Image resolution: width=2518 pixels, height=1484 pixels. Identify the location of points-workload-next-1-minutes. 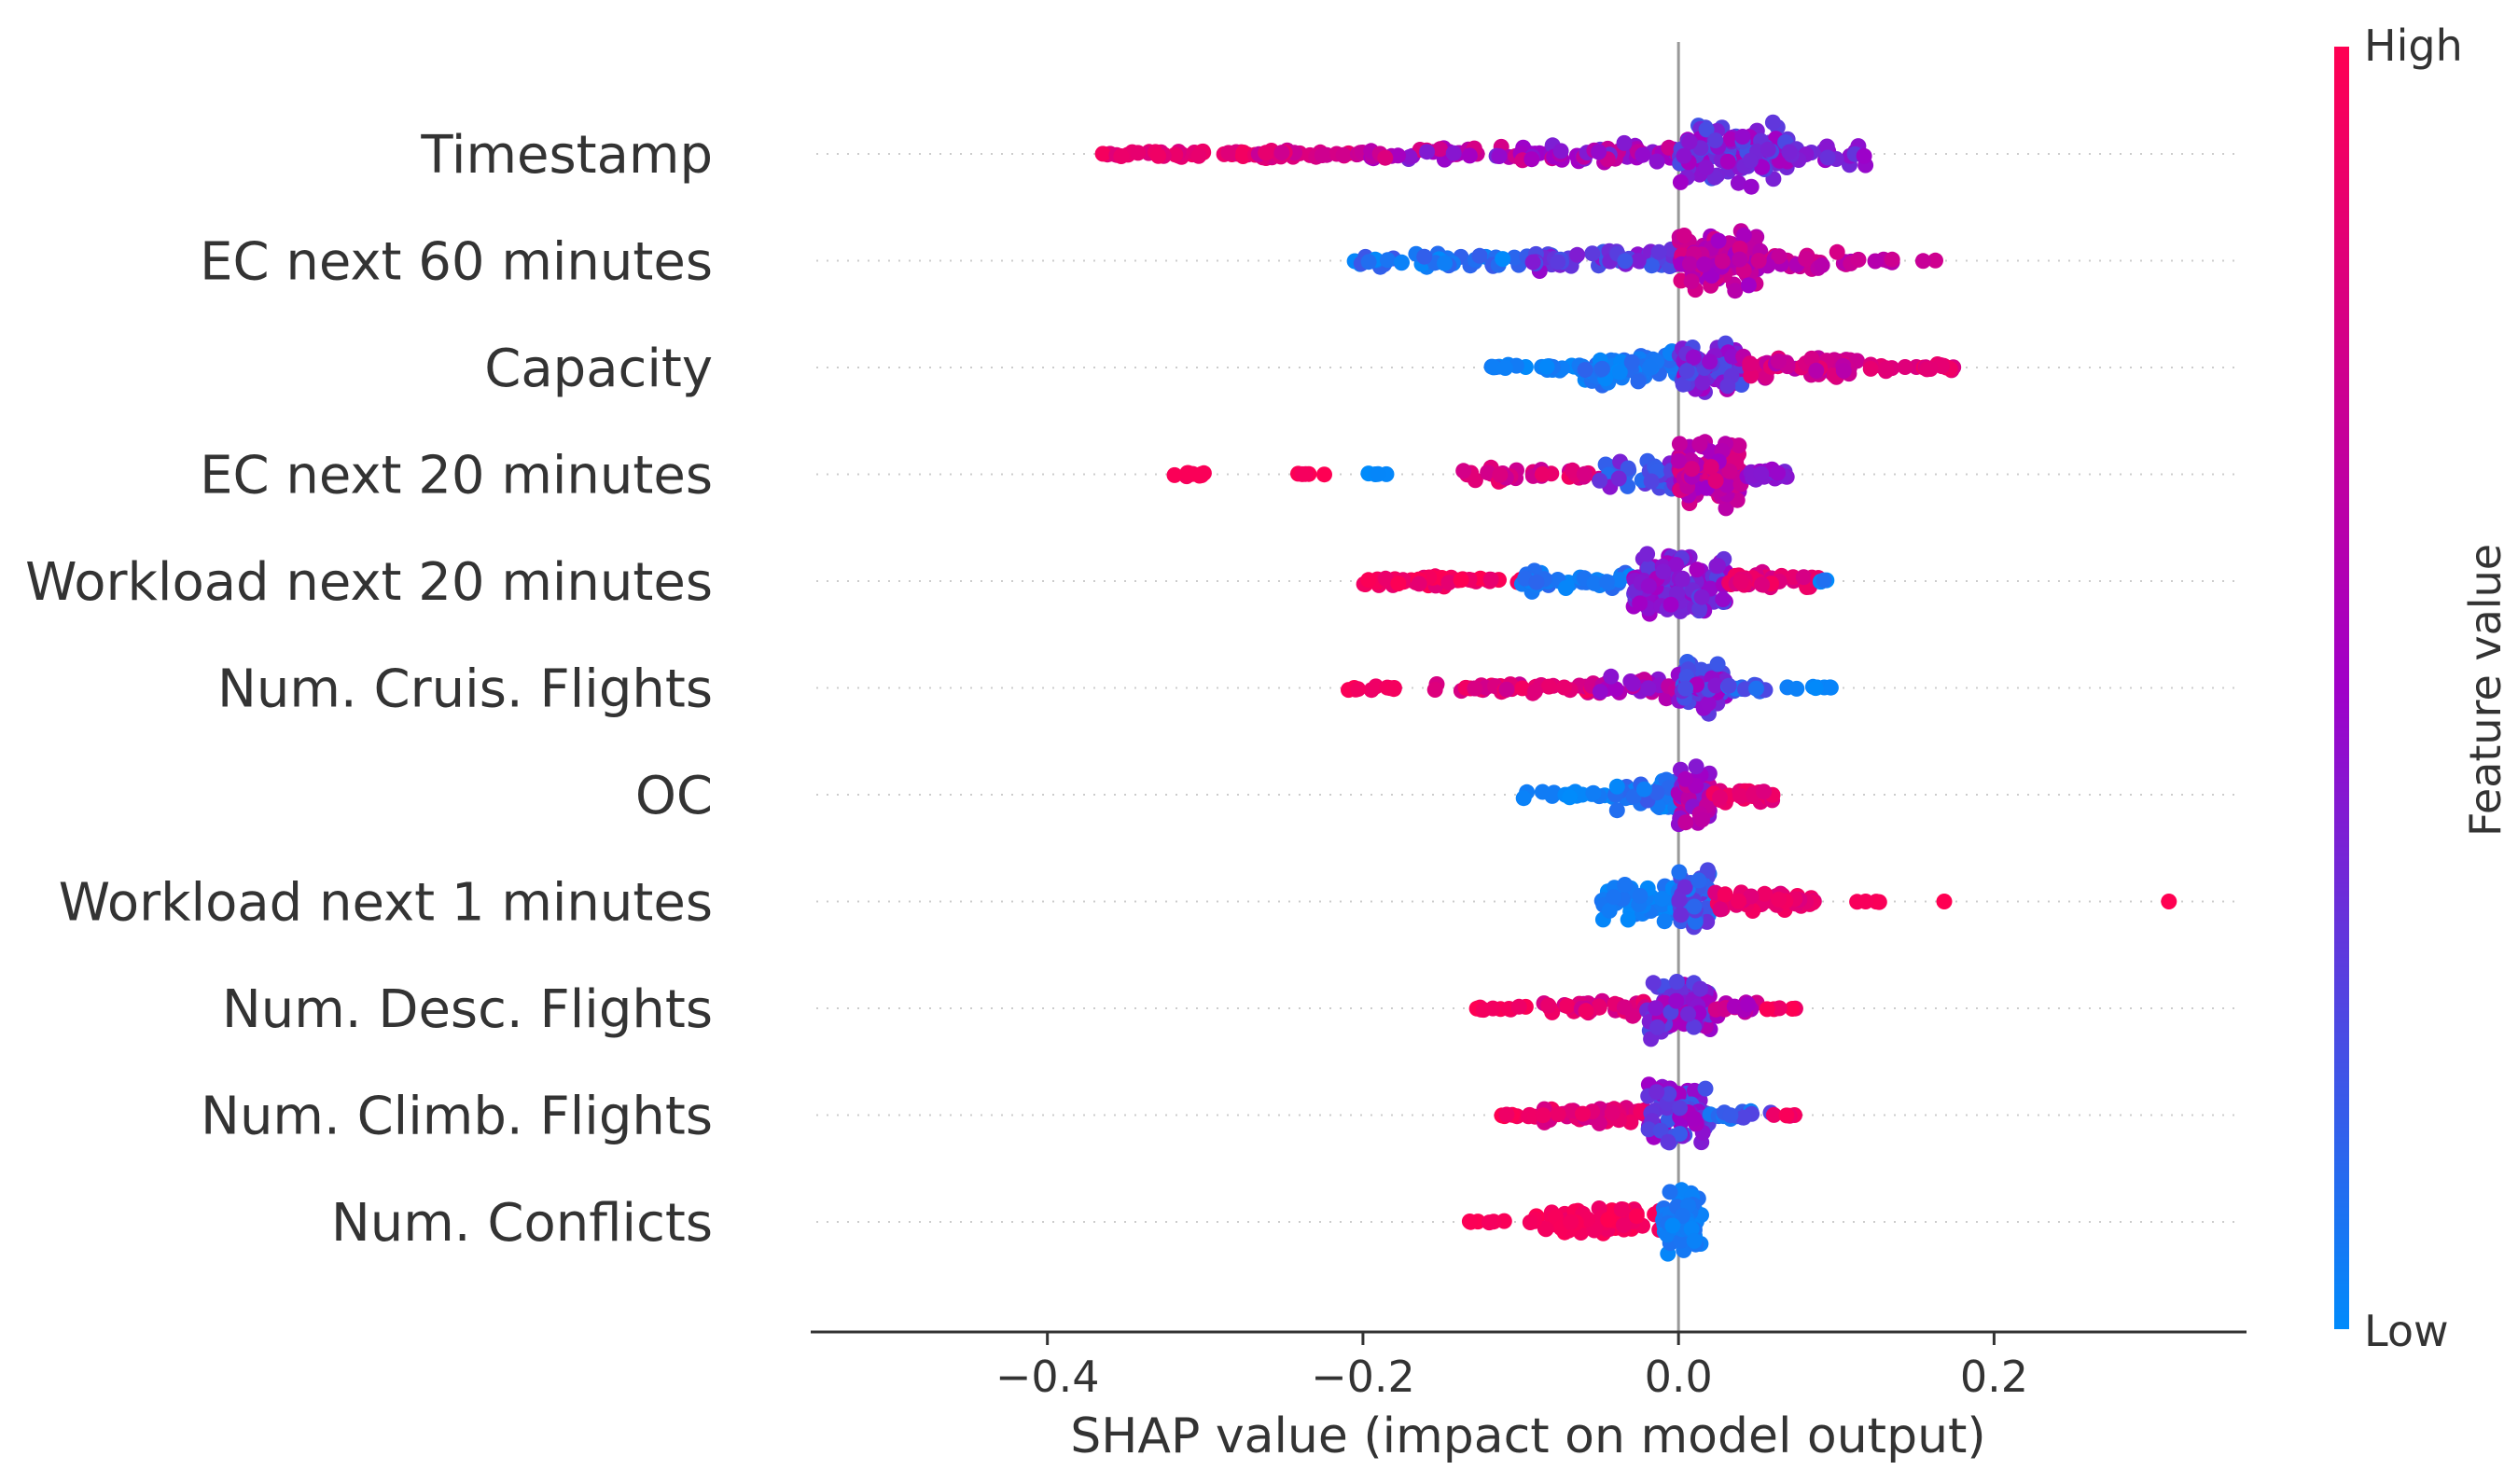
(1885, 899).